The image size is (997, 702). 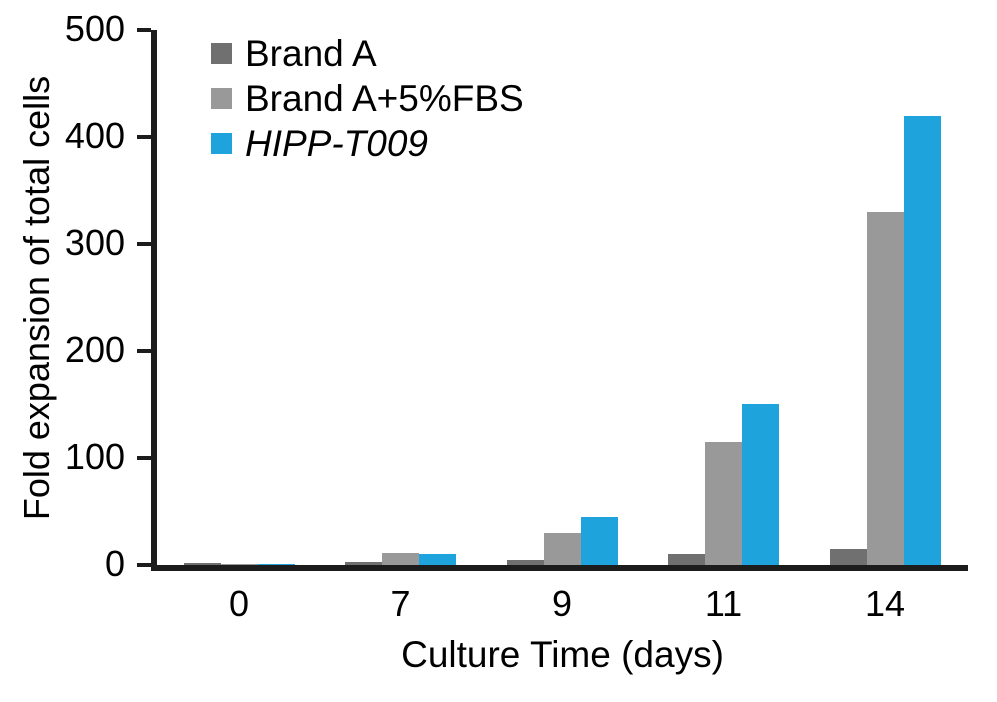 I want to click on x-category-label: 11, so click(x=723, y=603).